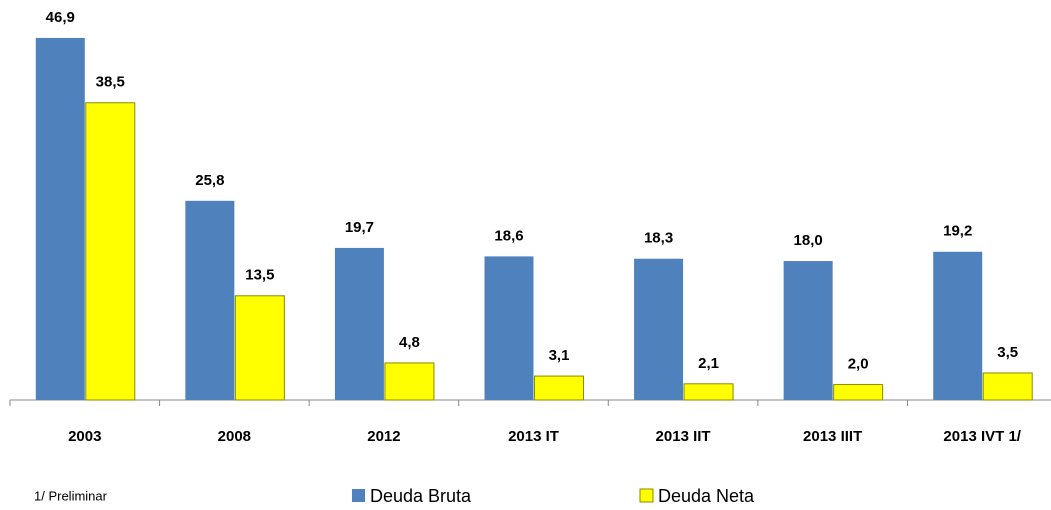  Describe the element at coordinates (409, 342) in the screenshot. I see `value-label: 4,8` at that location.